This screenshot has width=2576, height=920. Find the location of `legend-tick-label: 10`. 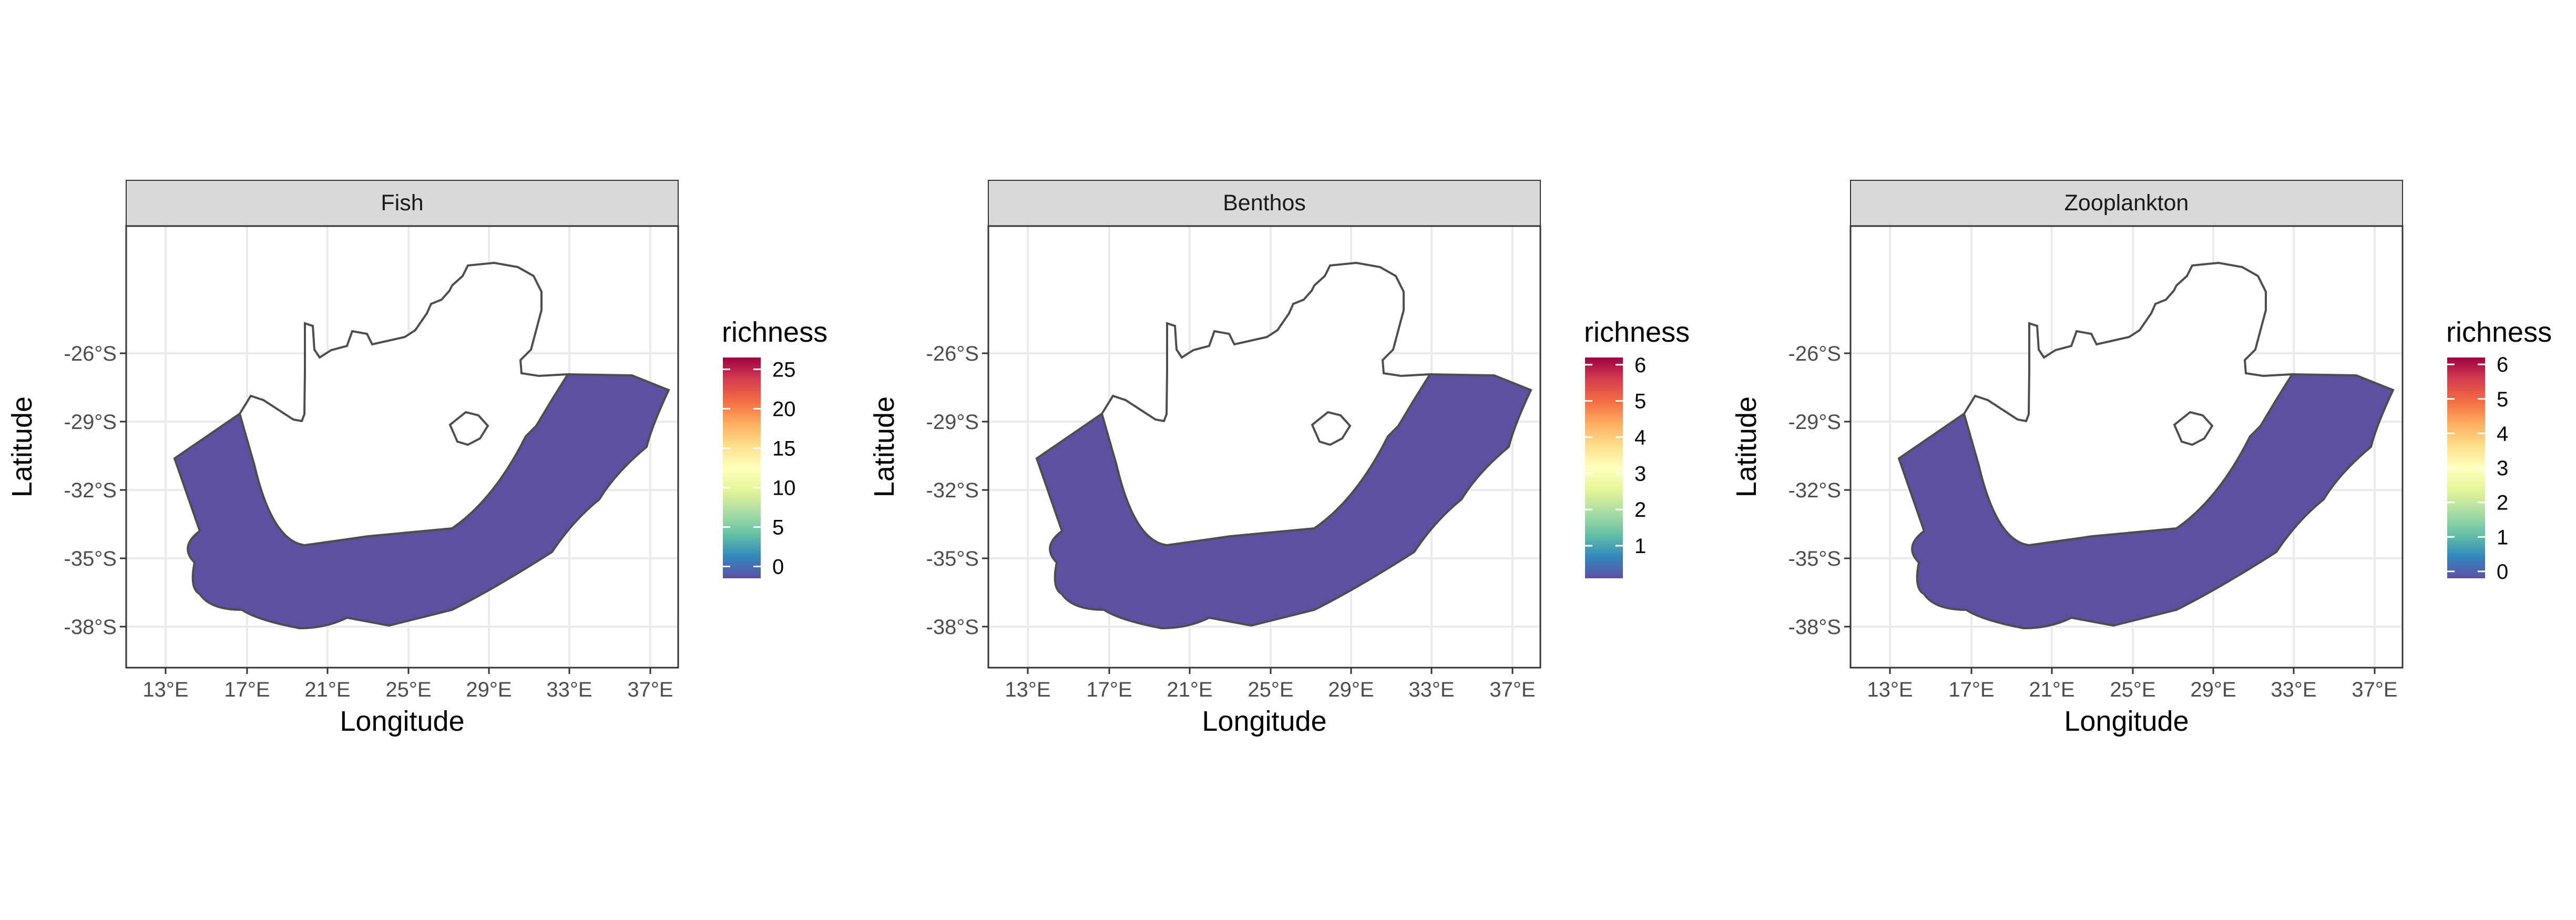

legend-tick-label: 10 is located at coordinates (784, 488).